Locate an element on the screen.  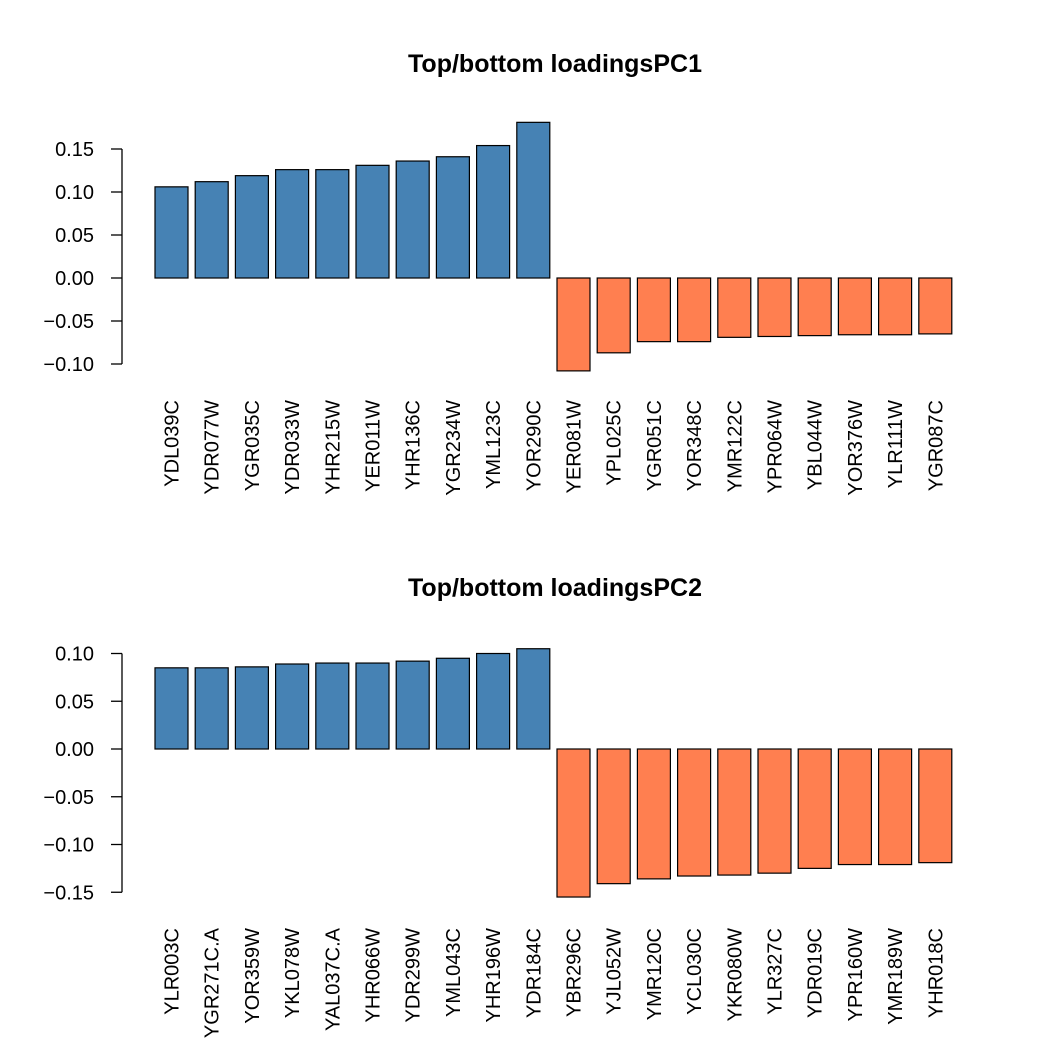
pc1-category-label: YPL025C is located at coordinates (615, 443).